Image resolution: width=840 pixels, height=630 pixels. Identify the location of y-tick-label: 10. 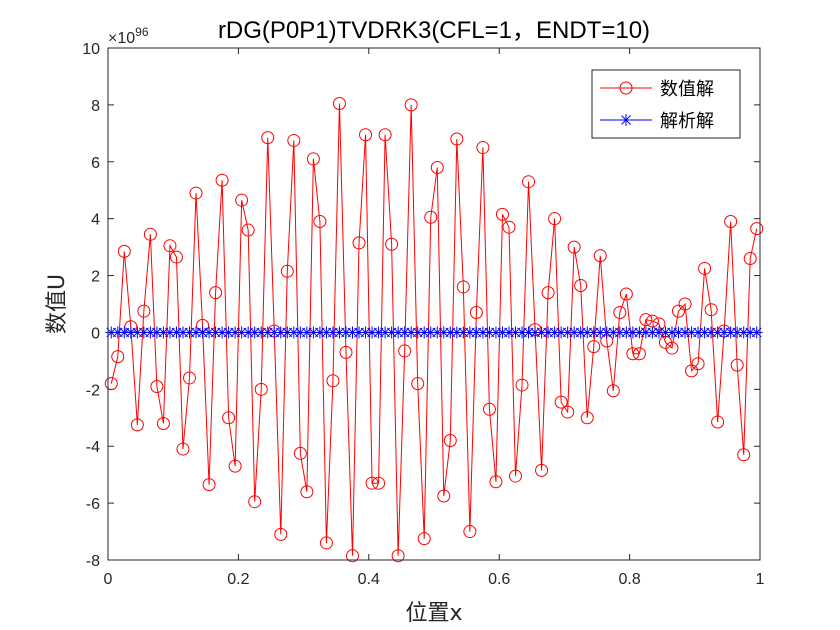
(91, 49).